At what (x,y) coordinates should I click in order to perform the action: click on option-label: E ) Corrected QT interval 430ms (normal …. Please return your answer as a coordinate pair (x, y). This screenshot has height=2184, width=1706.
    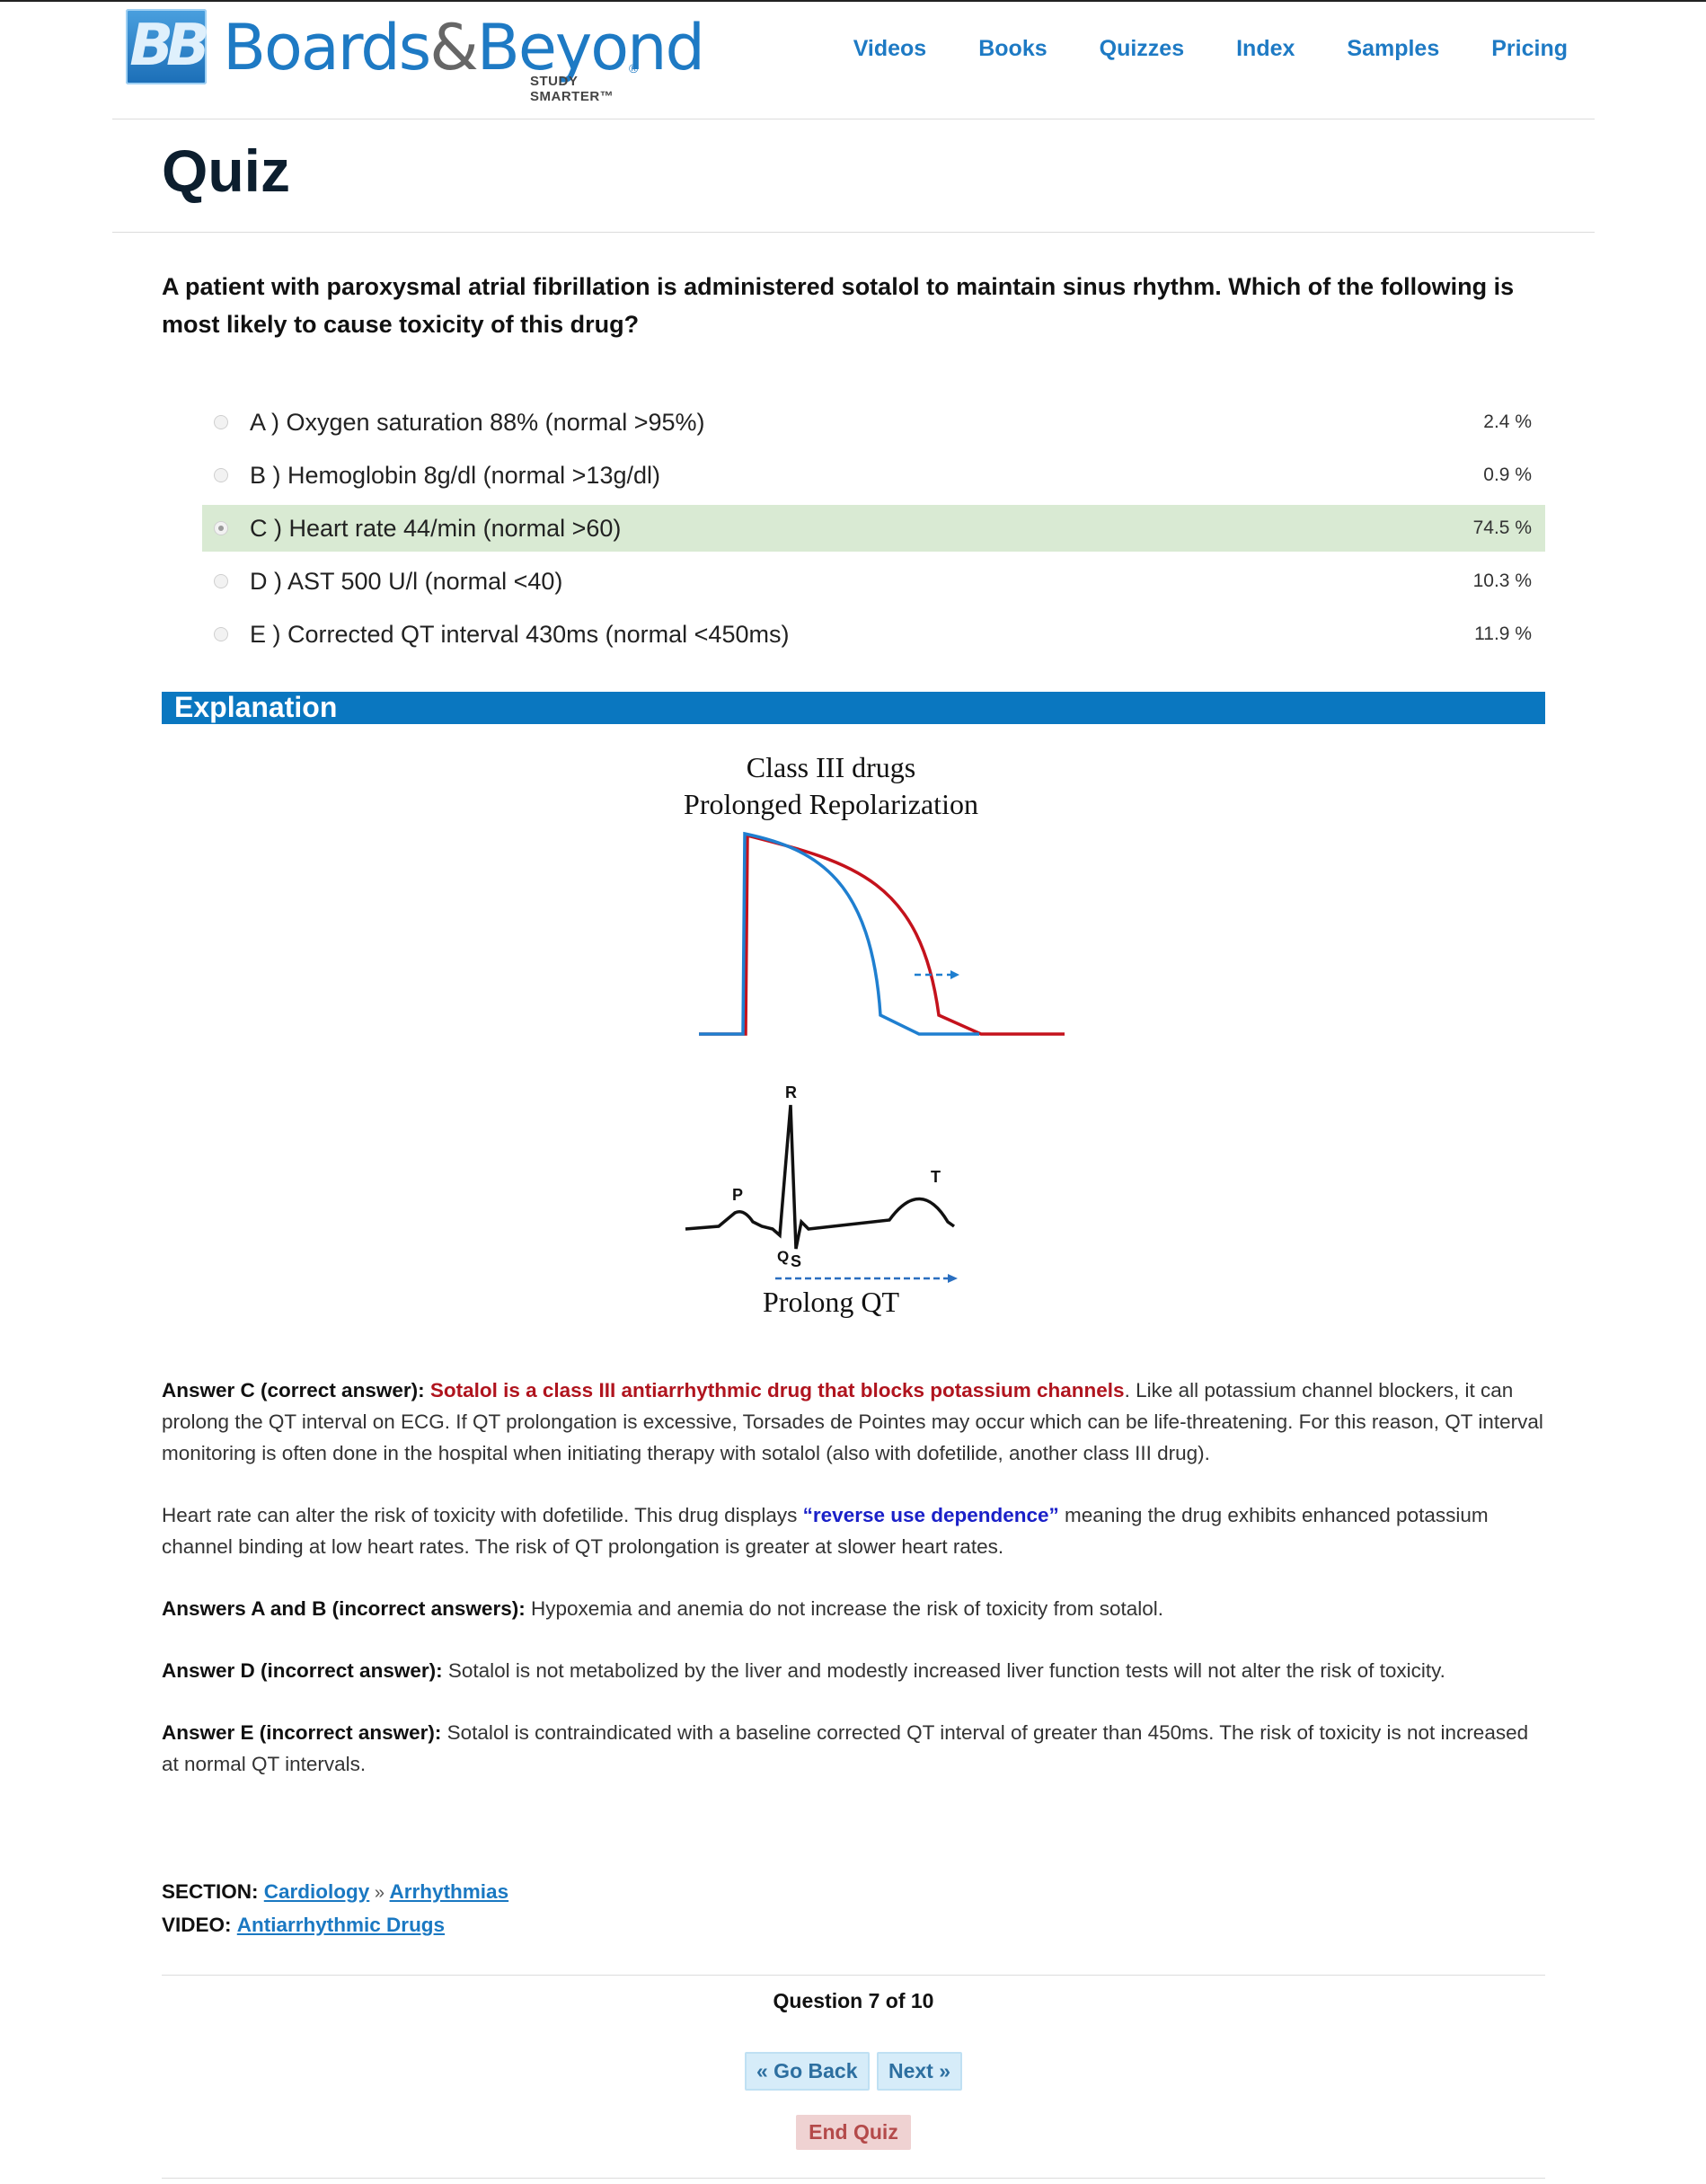
    Looking at the image, I should click on (520, 634).